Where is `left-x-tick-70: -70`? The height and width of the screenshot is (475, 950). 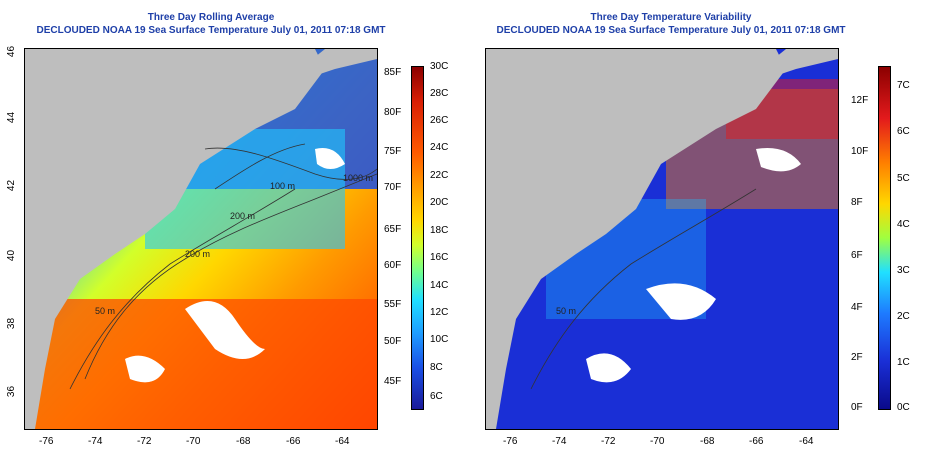 left-x-tick-70: -70 is located at coordinates (193, 441).